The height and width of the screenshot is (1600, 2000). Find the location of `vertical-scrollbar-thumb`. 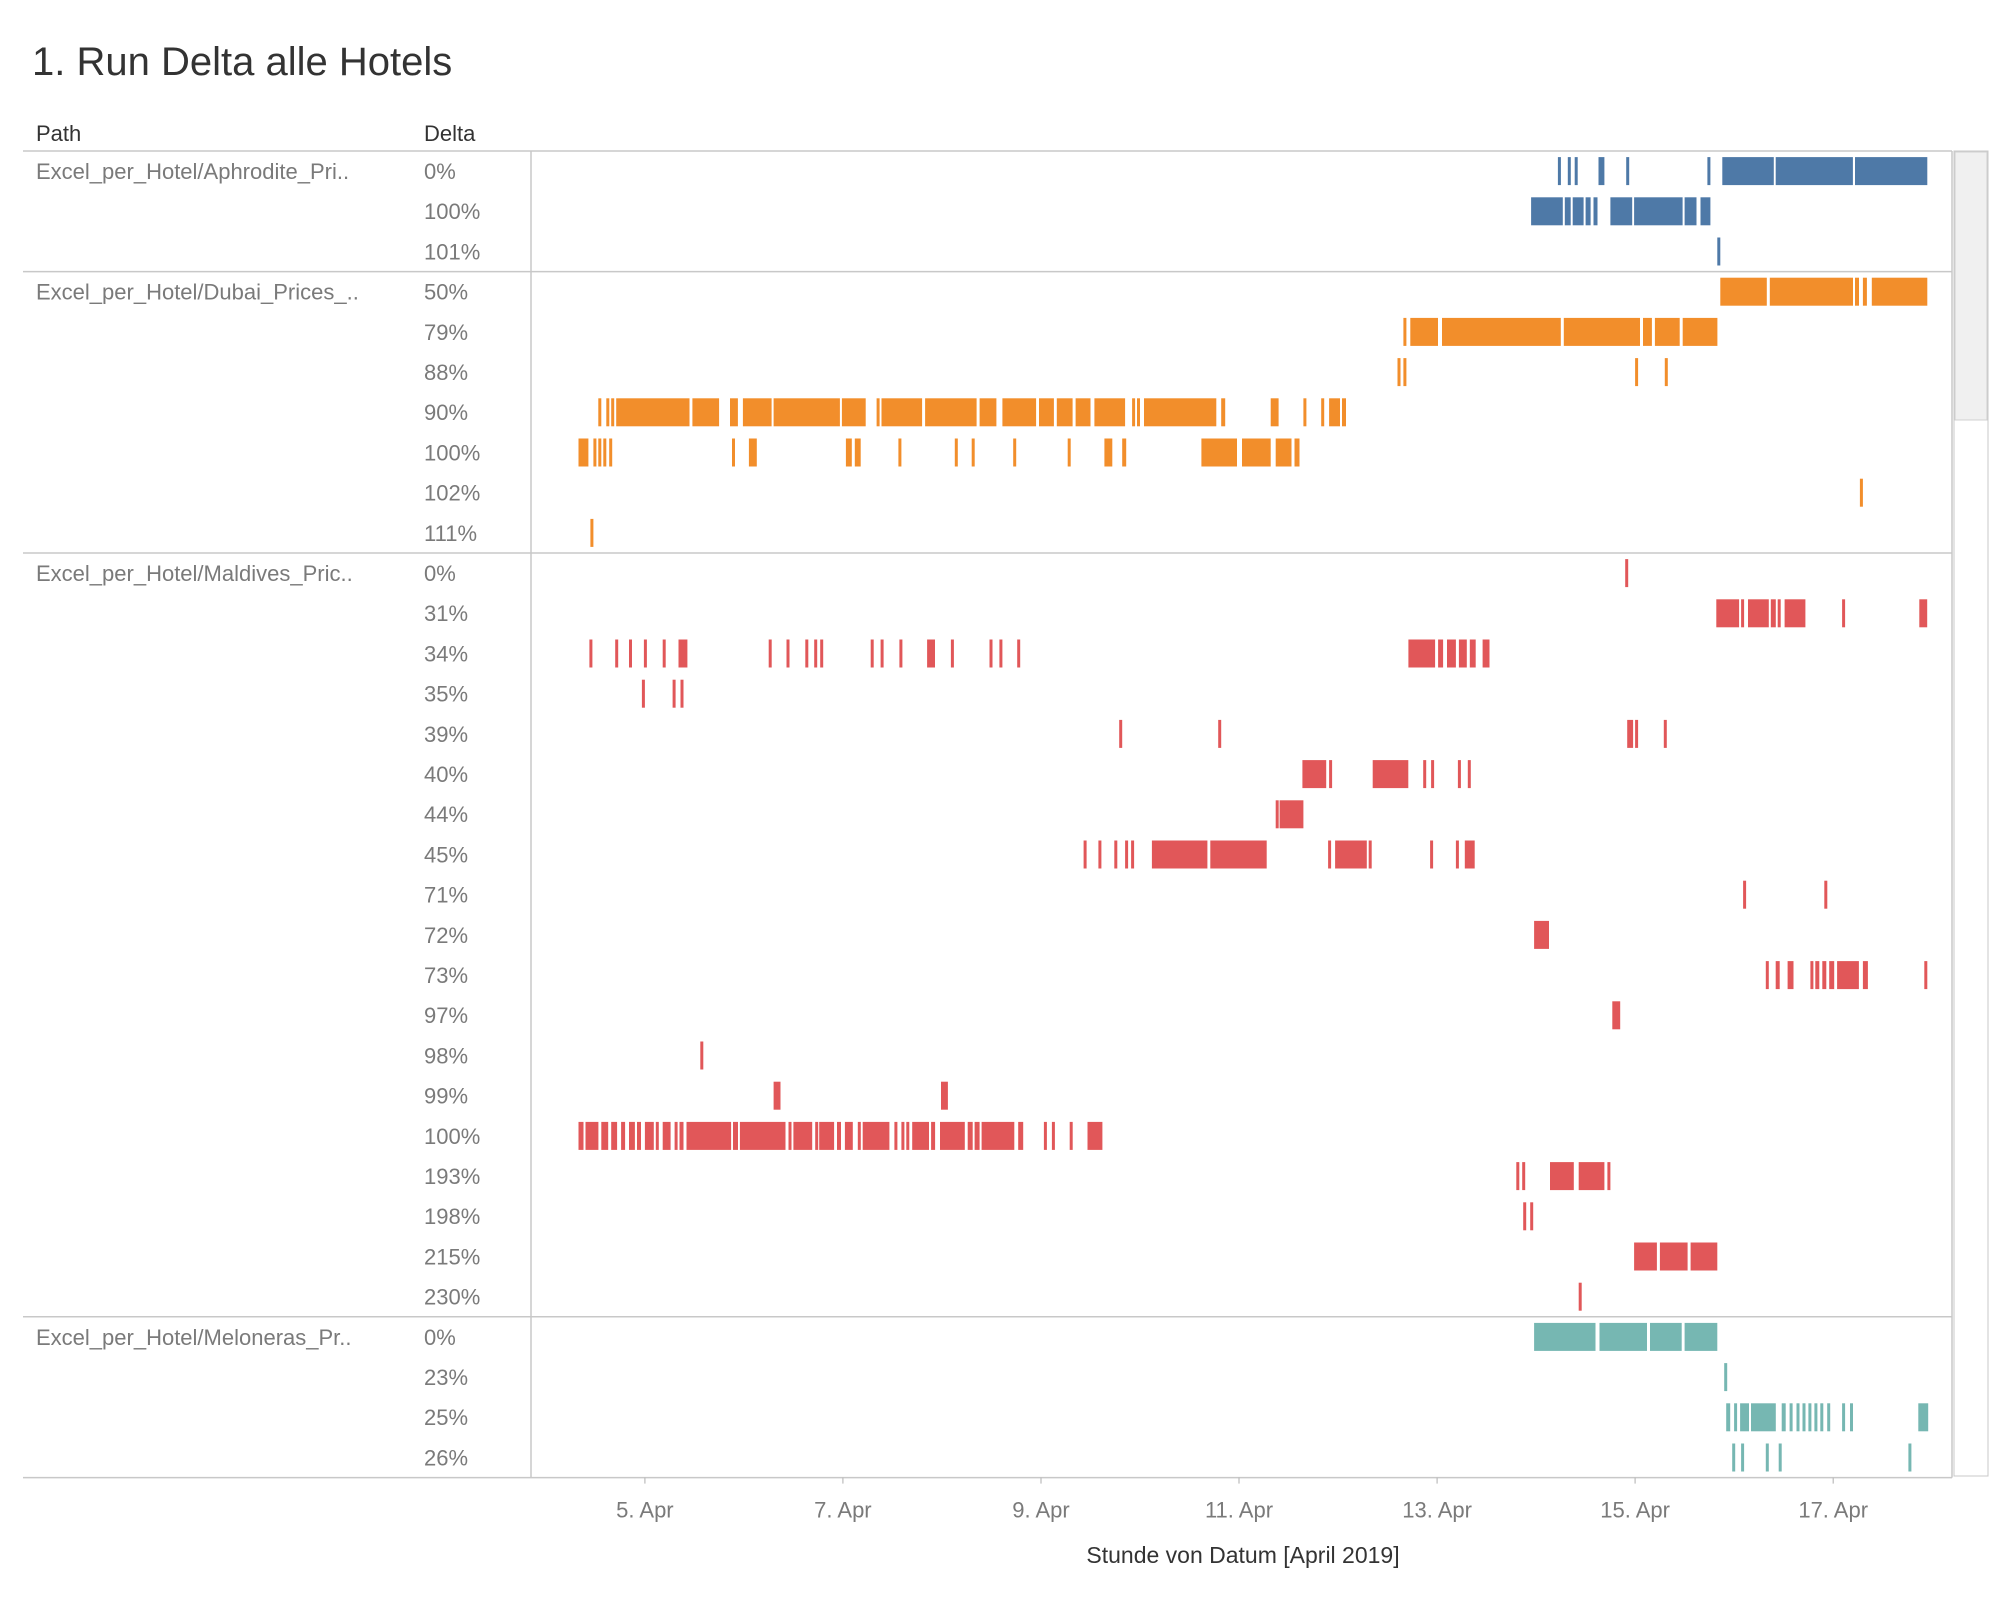

vertical-scrollbar-thumb is located at coordinates (1971, 286).